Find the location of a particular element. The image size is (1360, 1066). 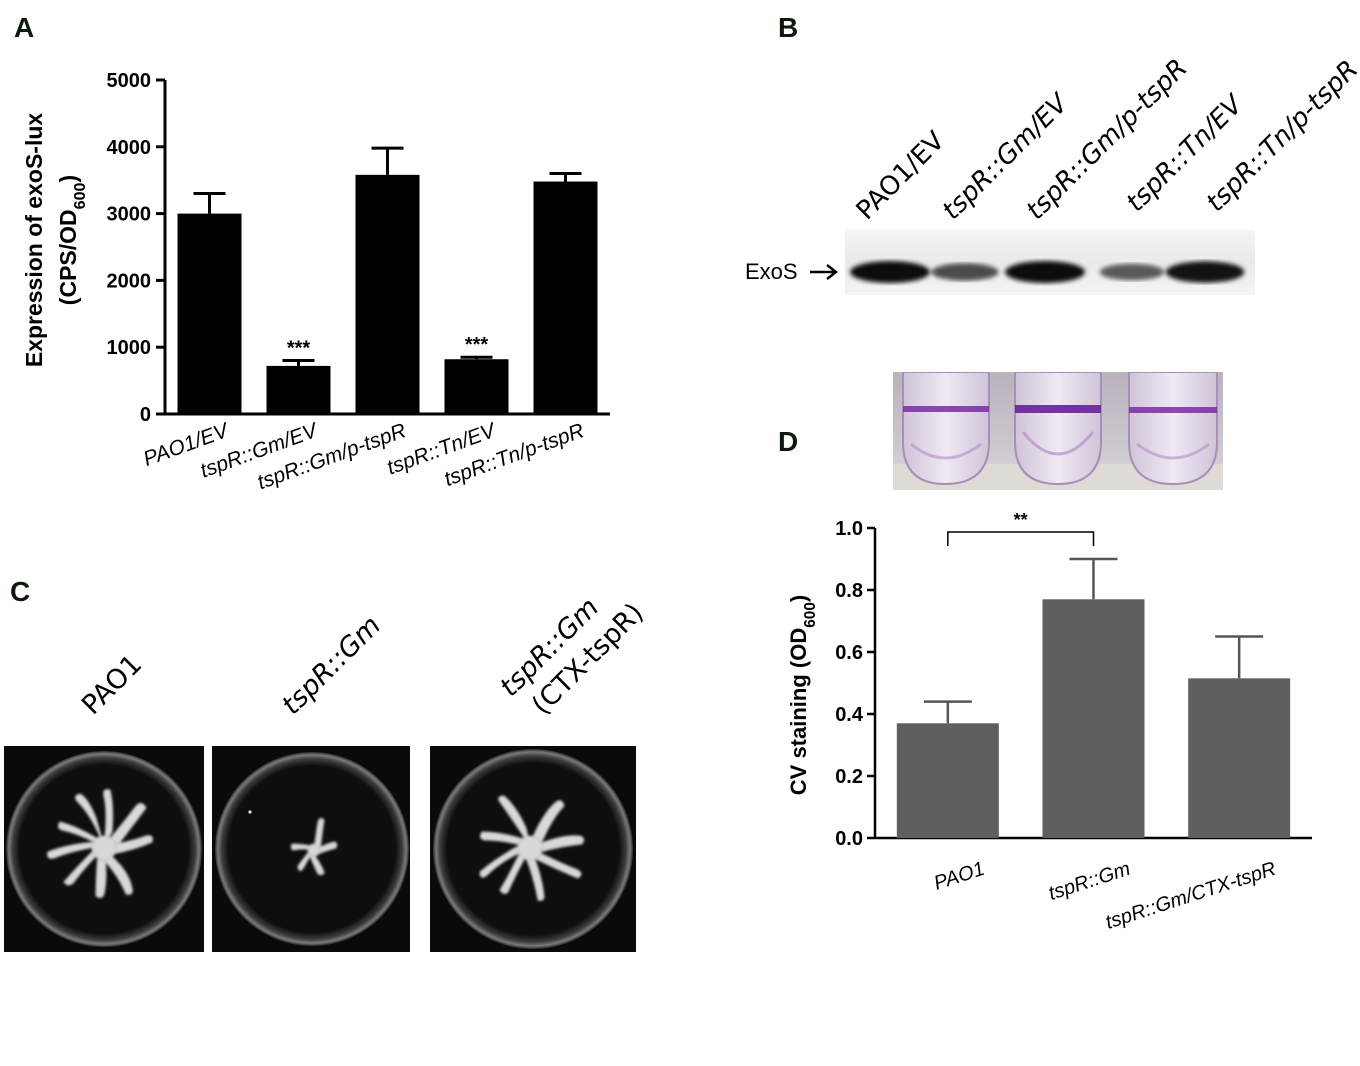

lane-label-3: tspR::Gm/p-tspR is located at coordinates (1107, 139).